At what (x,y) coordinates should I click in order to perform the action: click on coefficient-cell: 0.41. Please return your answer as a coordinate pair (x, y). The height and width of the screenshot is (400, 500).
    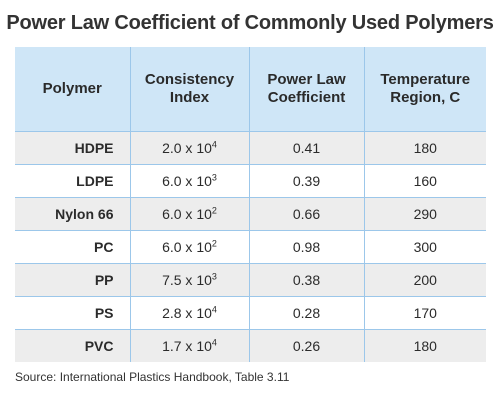
    Looking at the image, I should click on (307, 148).